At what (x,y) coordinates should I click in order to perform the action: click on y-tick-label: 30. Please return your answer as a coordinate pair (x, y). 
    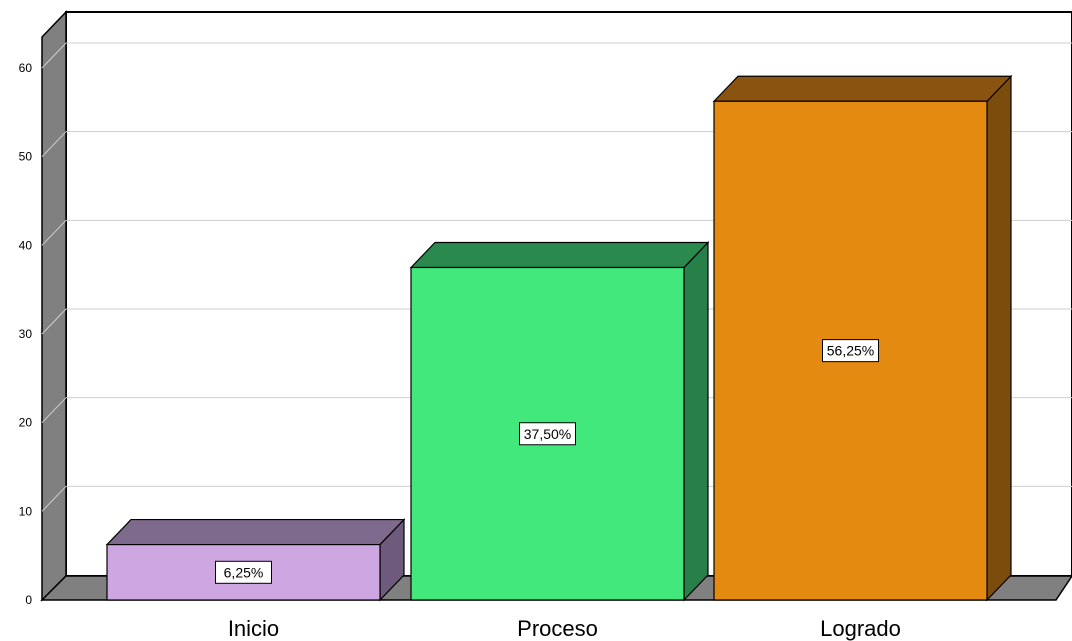
    Looking at the image, I should click on (26, 334).